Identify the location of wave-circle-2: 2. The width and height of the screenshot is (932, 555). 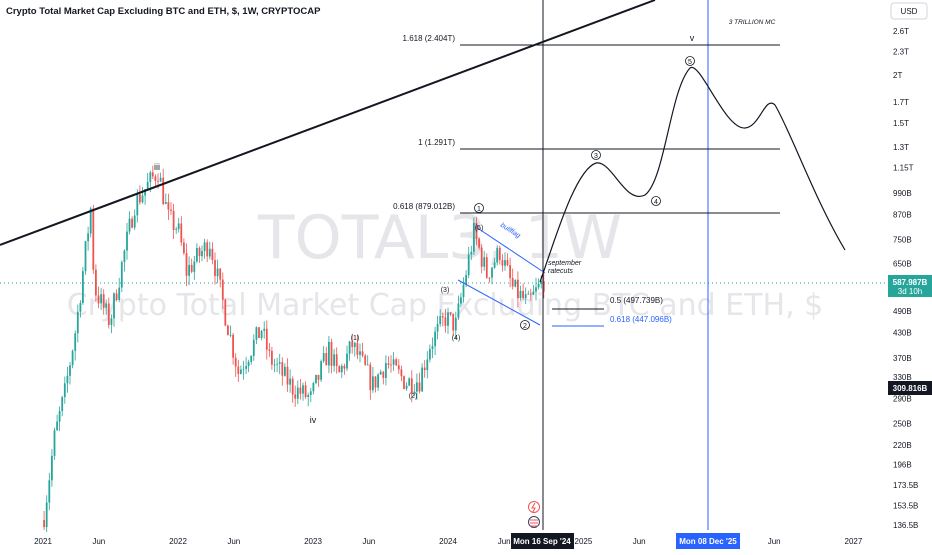
(525, 326).